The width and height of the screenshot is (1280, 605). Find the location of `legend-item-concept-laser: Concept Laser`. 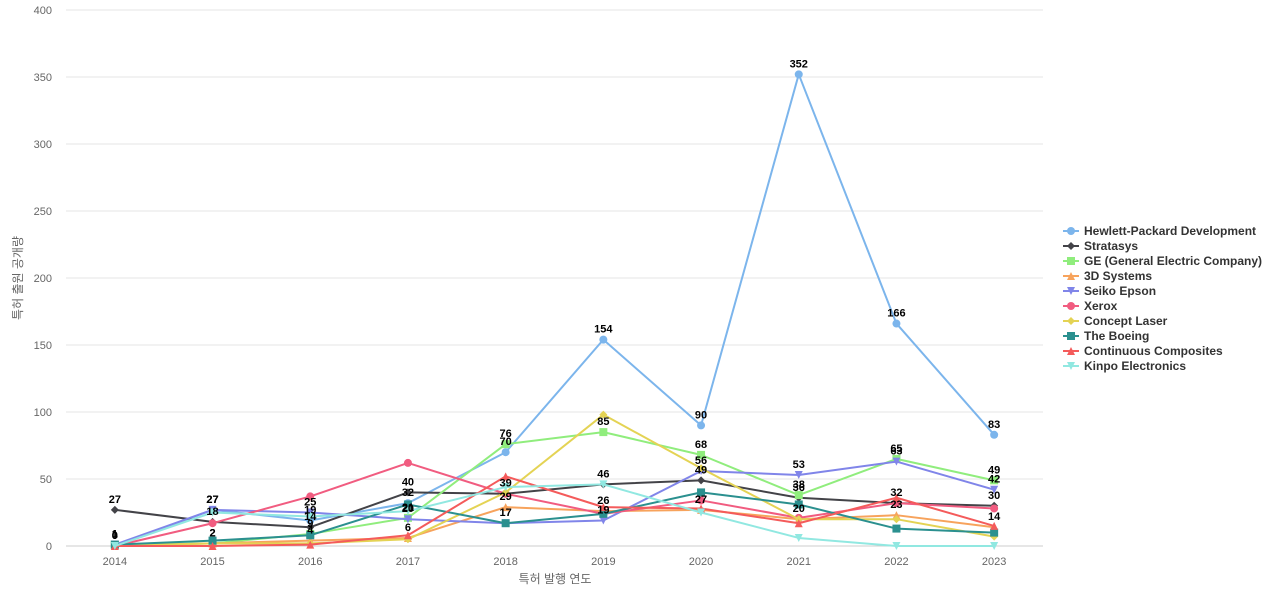

legend-item-concept-laser: Concept Laser is located at coordinates (1115, 321).